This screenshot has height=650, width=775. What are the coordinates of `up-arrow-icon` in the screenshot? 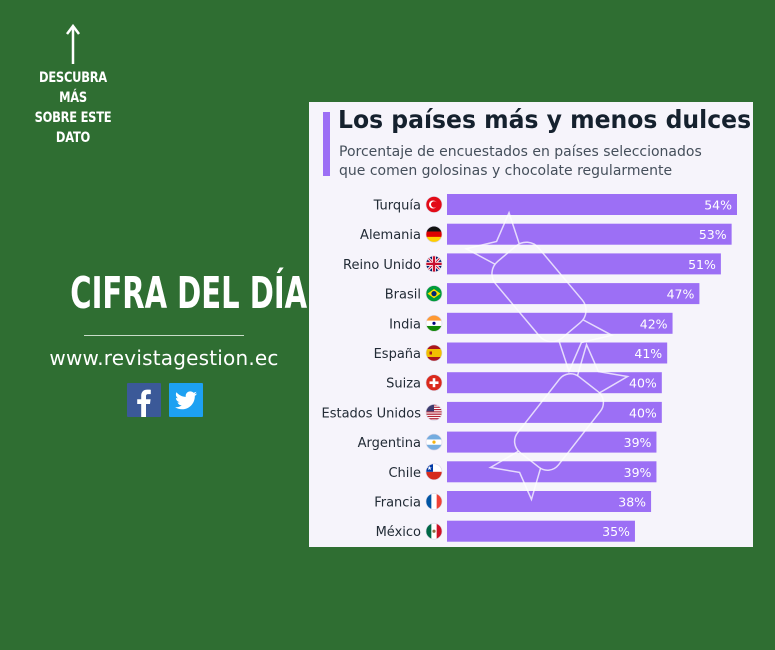 It's located at (73, 44).